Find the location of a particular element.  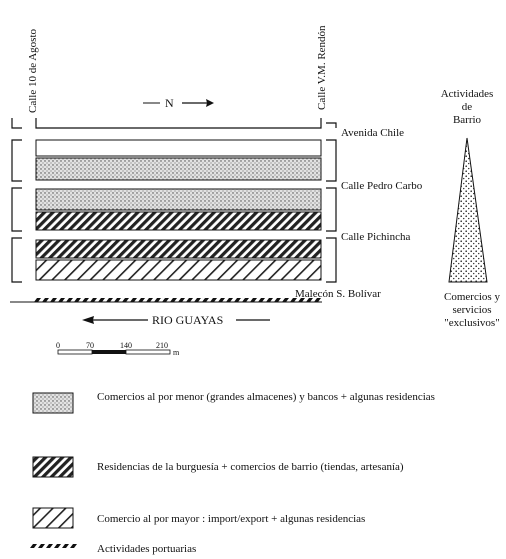

gradient-bottom-line-3: "exclusivos" is located at coordinates (471, 323).